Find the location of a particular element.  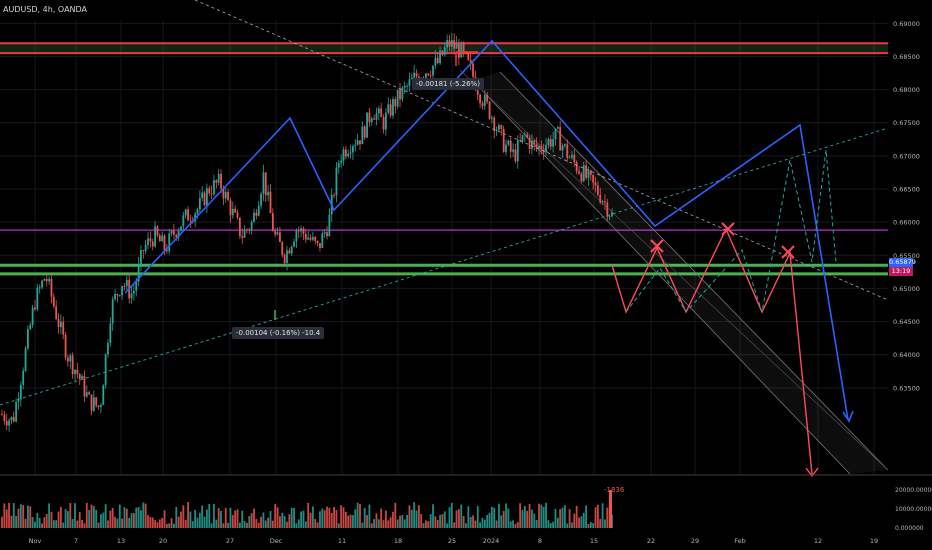

x-mark-0-b is located at coordinates (657, 246).